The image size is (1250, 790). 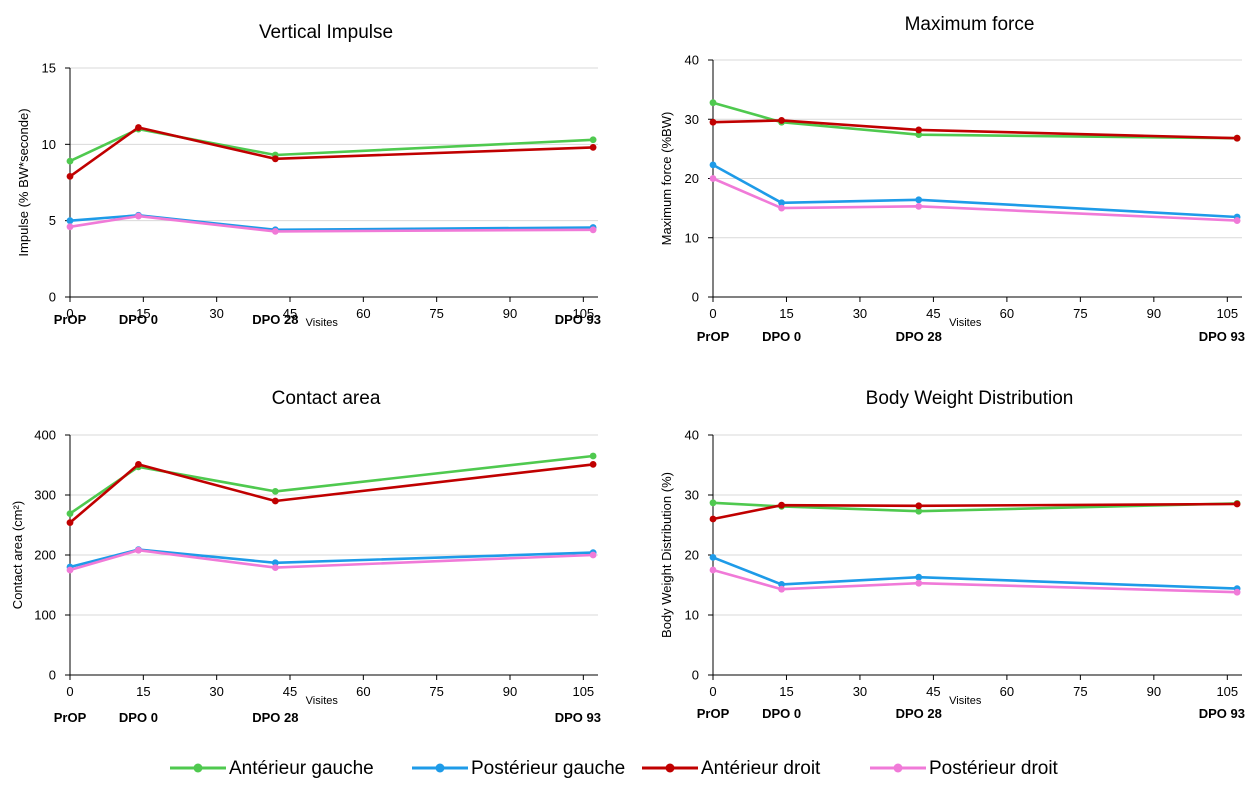 What do you see at coordinates (23, 182) in the screenshot?
I see `y-axis-label: Impulse (% BW*seconde)` at bounding box center [23, 182].